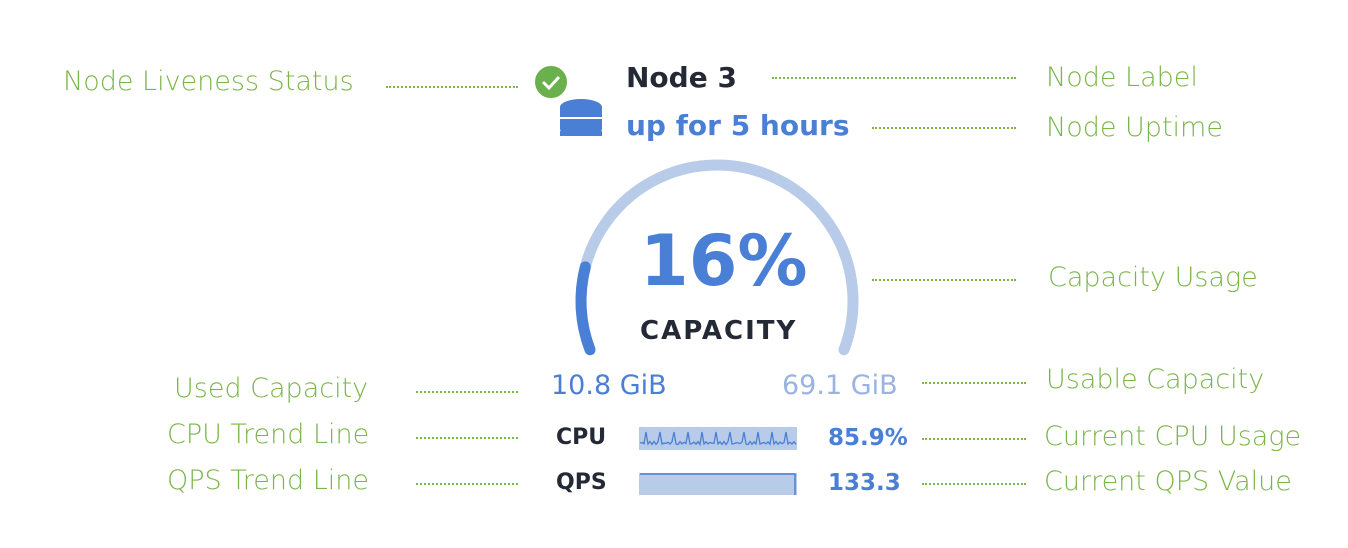  What do you see at coordinates (719, 331) in the screenshot?
I see `capacity-label: CAPACITY` at bounding box center [719, 331].